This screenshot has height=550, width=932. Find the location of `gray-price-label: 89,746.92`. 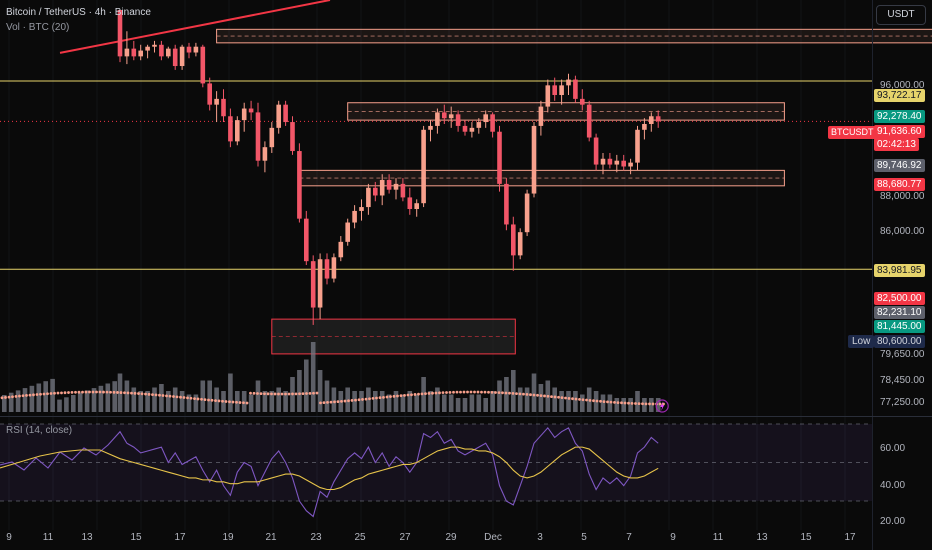

gray-price-label: 89,746.92 is located at coordinates (899, 165).